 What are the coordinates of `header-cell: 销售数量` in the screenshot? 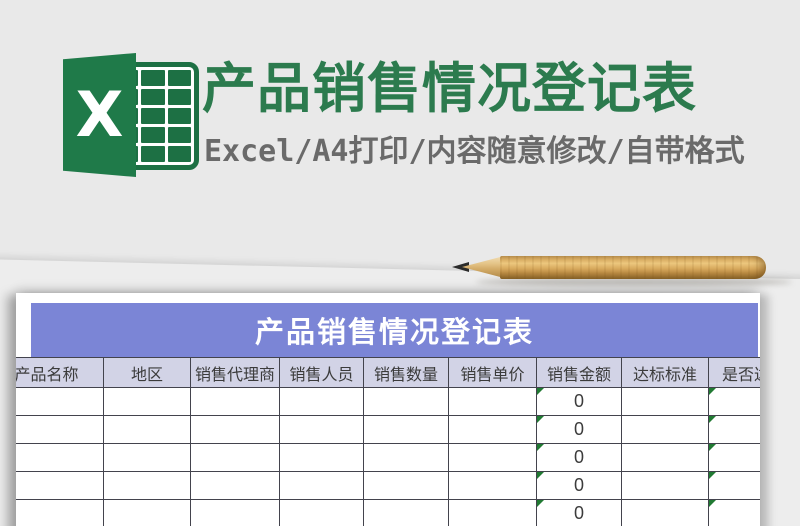 It's located at (406, 372).